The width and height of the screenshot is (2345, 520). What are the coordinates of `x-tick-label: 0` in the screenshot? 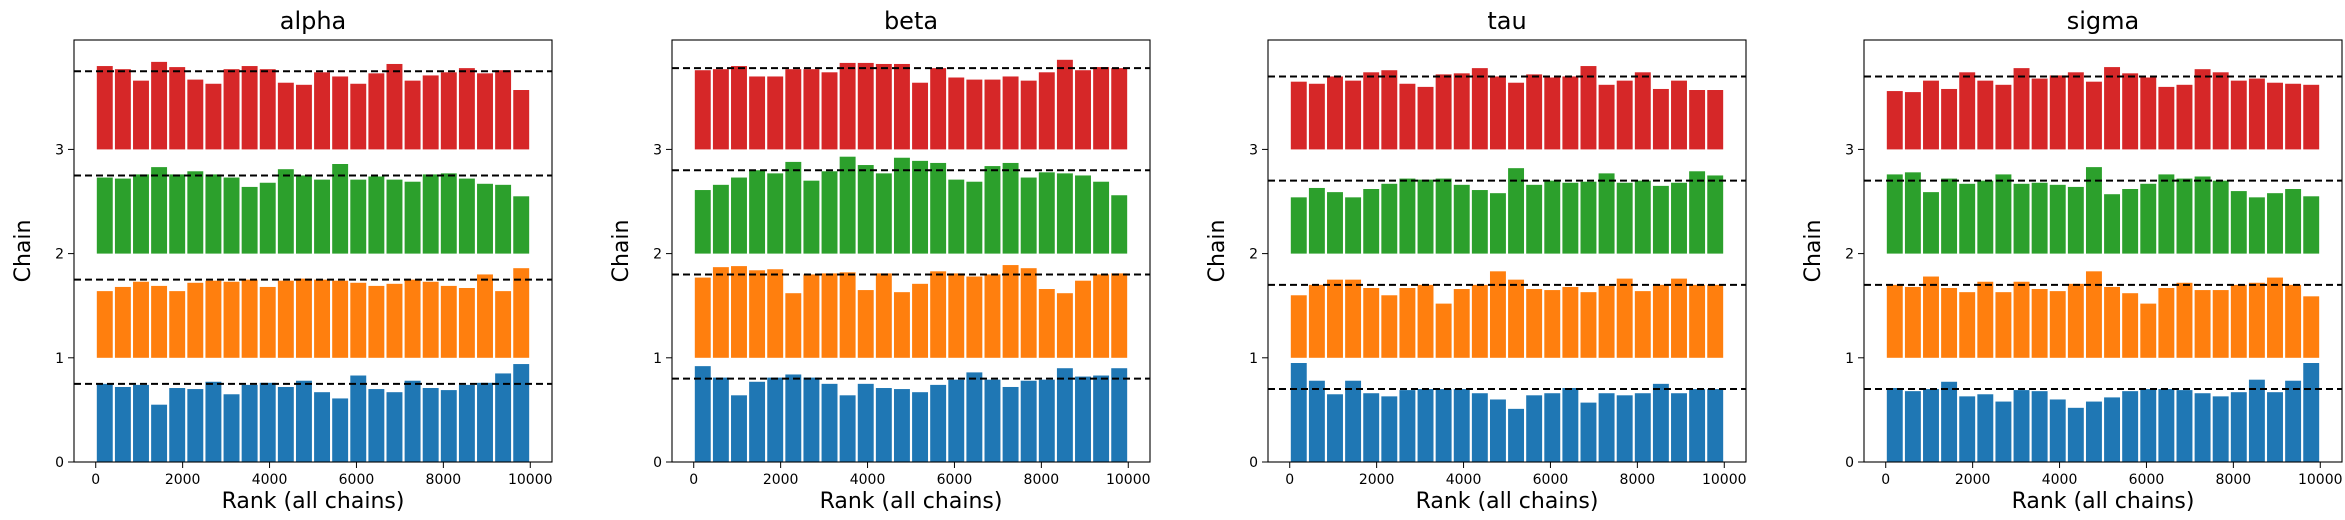 It's located at (95, 480).